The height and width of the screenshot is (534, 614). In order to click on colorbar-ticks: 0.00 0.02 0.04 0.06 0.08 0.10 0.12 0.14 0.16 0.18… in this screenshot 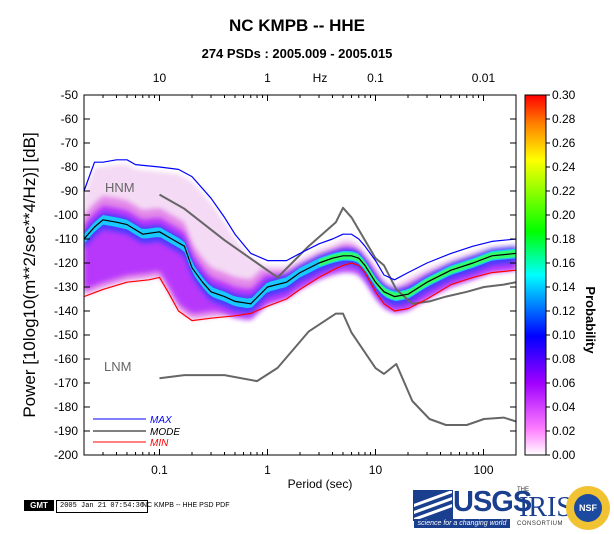, I will do `click(561, 275)`.